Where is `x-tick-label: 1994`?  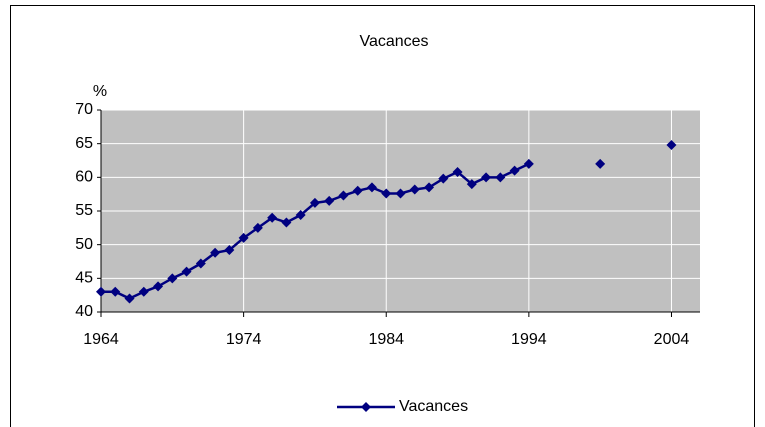 x-tick-label: 1994 is located at coordinates (529, 339).